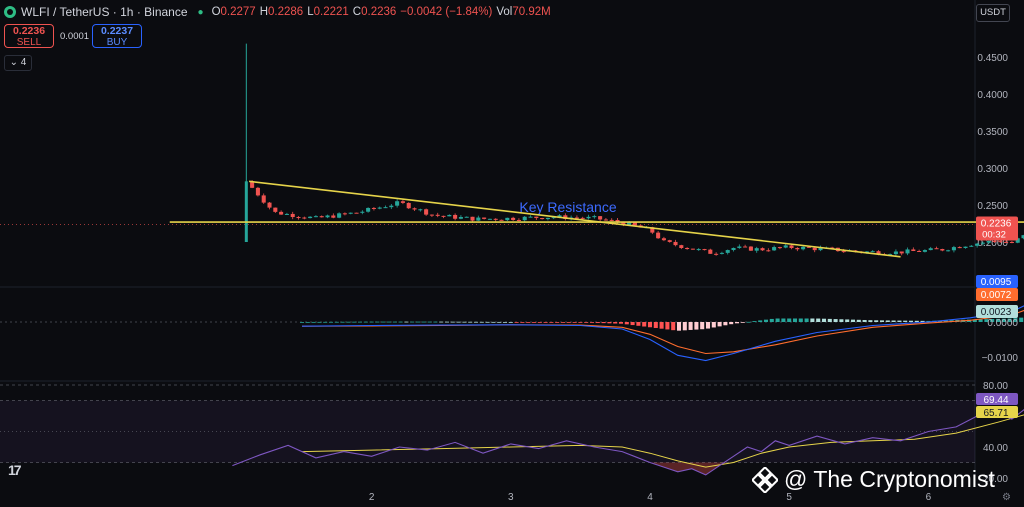 This screenshot has height=507, width=1024. Describe the element at coordinates (992, 206) in the screenshot. I see `price-tick-label: 0.2500` at that location.